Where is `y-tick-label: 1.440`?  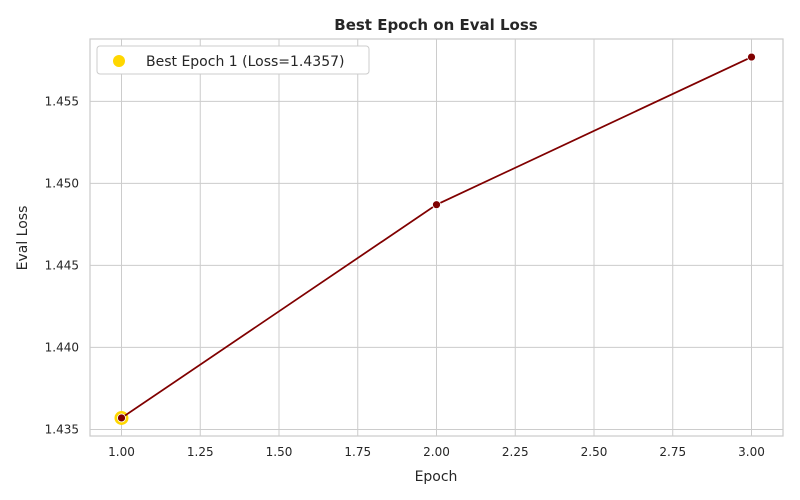 y-tick-label: 1.440 is located at coordinates (62, 347).